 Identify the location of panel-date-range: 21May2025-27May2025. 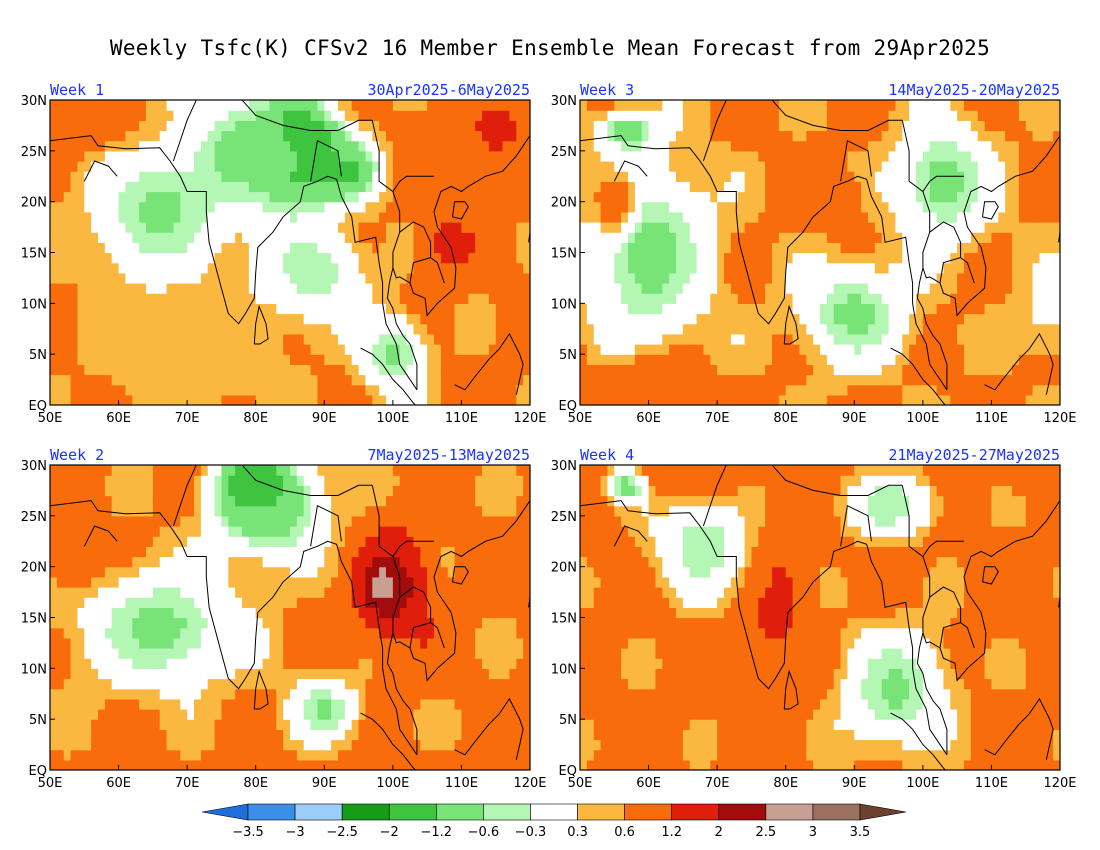
(974, 455).